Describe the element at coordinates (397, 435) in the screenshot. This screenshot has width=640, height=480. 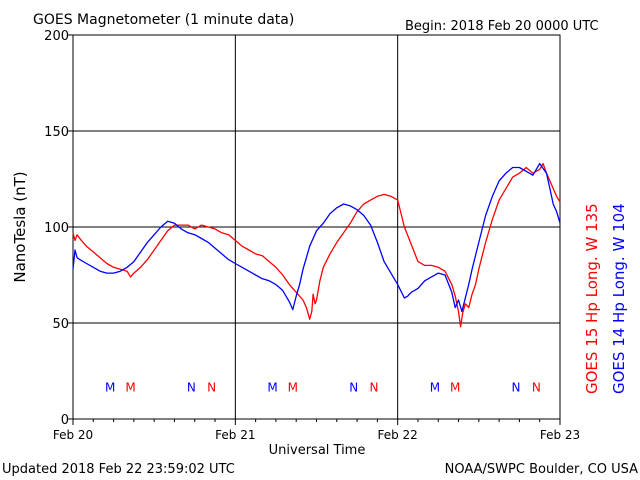
I see `x-tick-label: Feb 22` at that location.